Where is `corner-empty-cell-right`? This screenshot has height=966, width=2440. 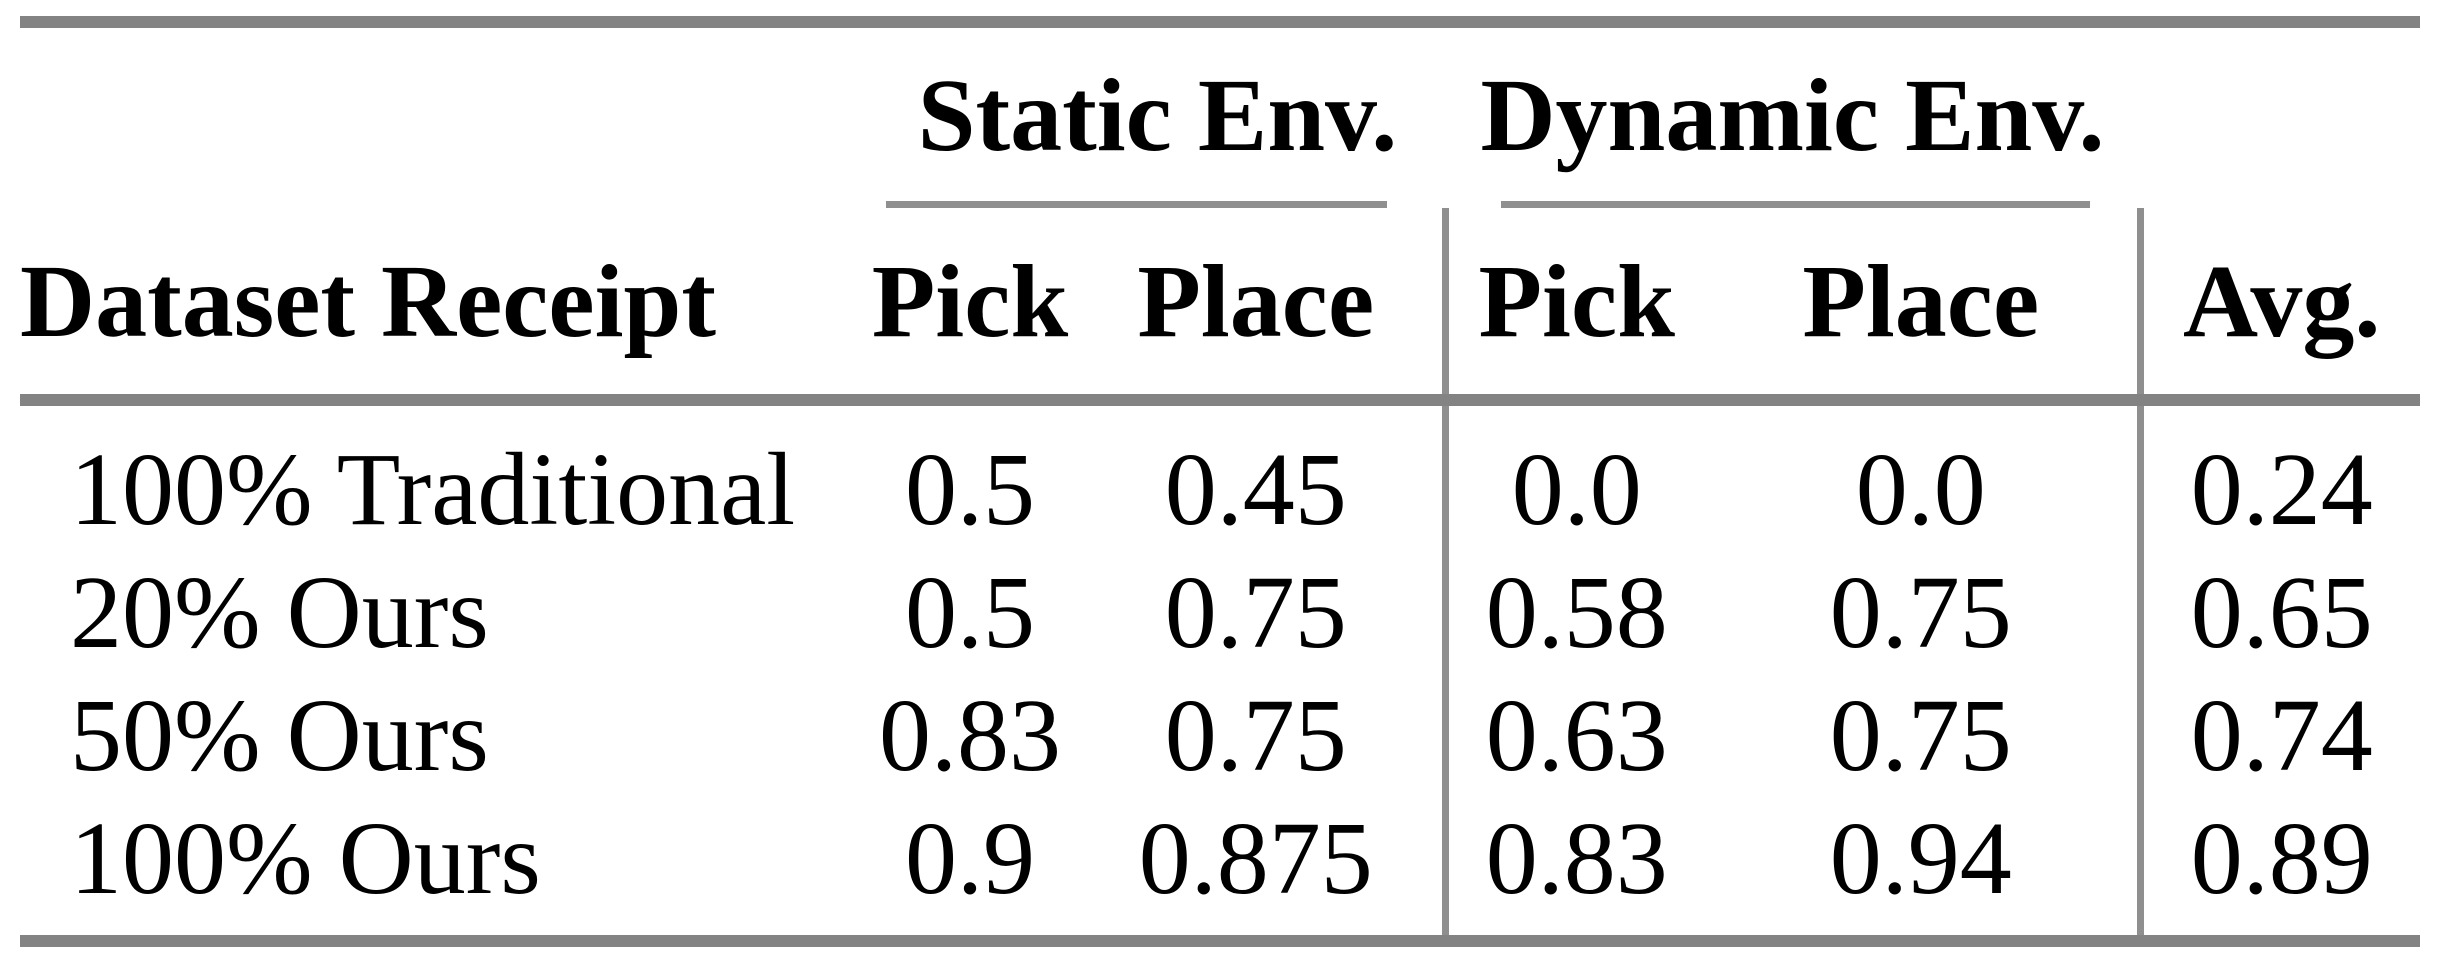
corner-empty-cell-right is located at coordinates (2280, 115).